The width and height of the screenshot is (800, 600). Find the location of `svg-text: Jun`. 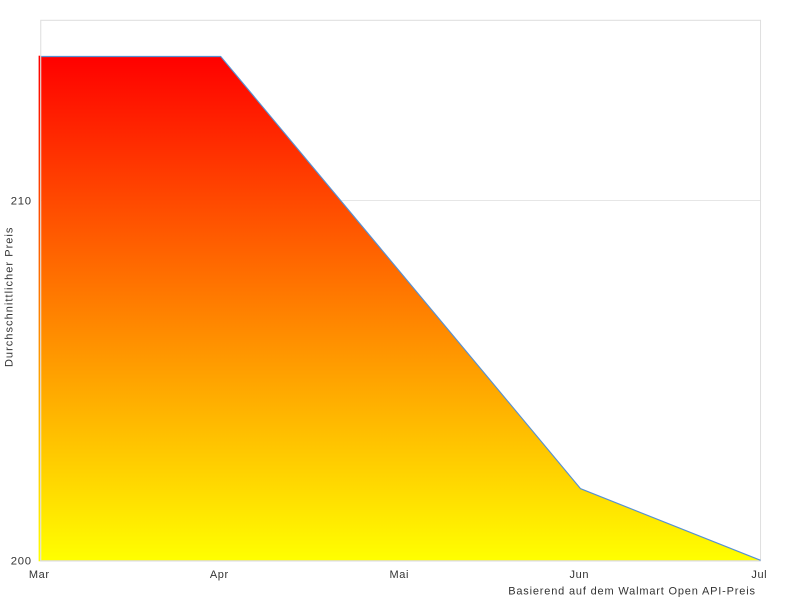

svg-text: Jun is located at coordinates (580, 575).